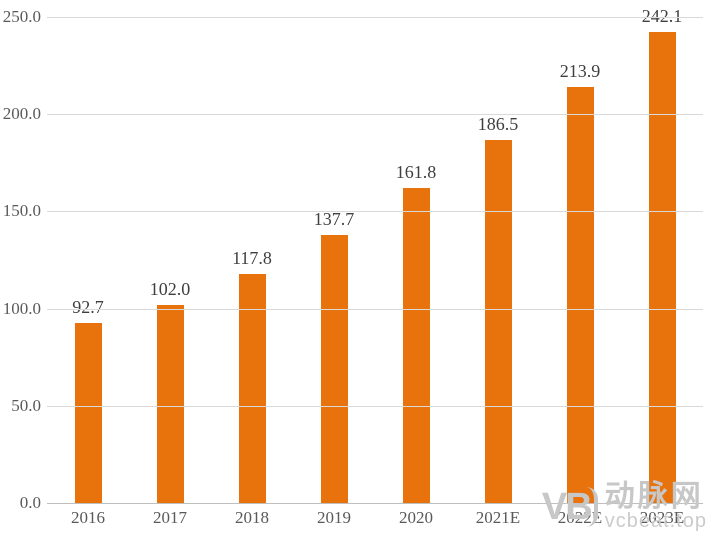  Describe the element at coordinates (21, 114) in the screenshot. I see `y-tick-label: 200.0` at that location.